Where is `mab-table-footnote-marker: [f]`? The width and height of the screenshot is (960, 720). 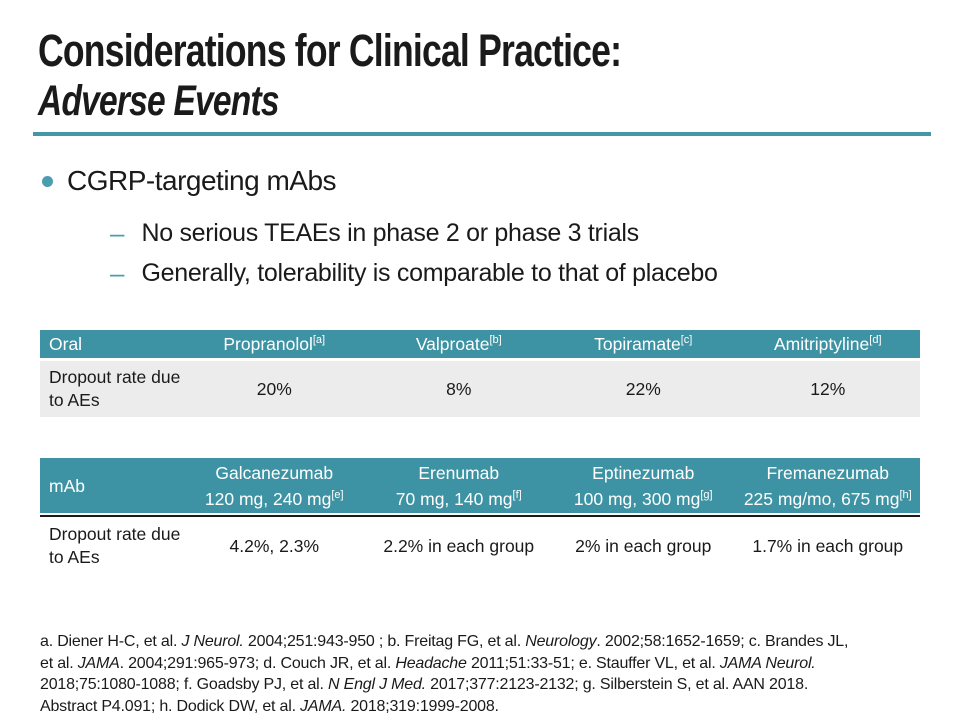
mab-table-footnote-marker: [f] is located at coordinates (517, 494).